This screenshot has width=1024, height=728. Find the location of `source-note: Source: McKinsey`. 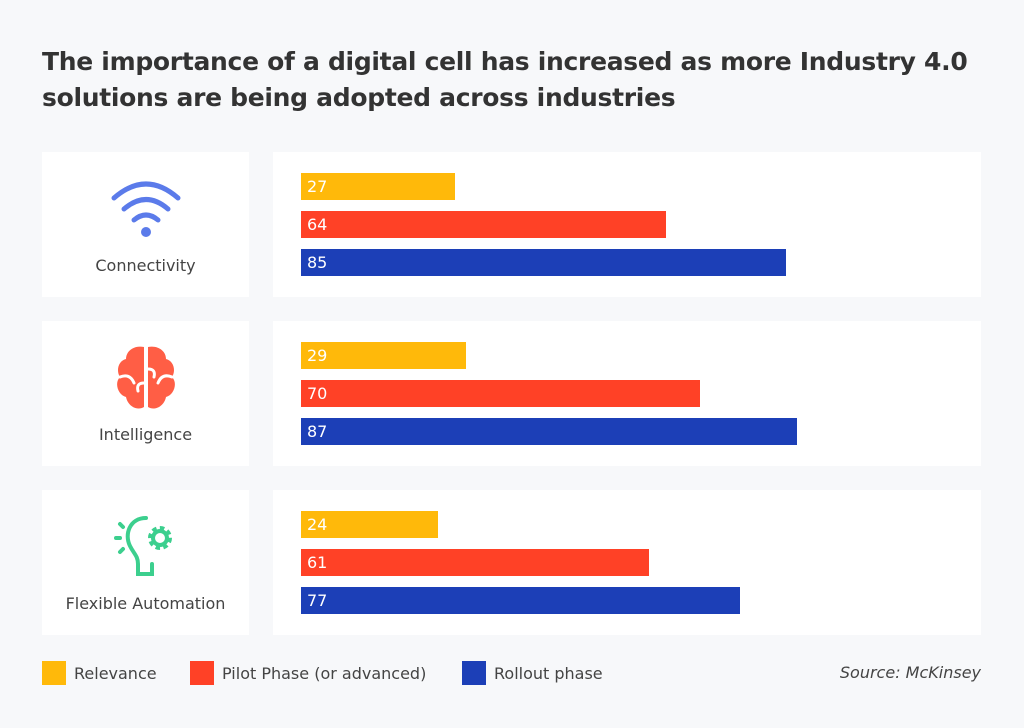

source-note: Source: McKinsey is located at coordinates (910, 672).